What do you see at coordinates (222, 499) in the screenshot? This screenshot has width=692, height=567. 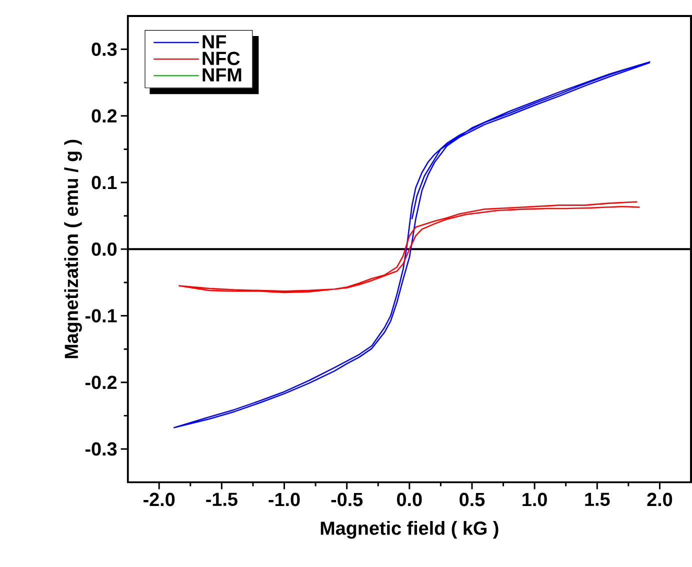 I see `x-tick-label: -1.5` at bounding box center [222, 499].